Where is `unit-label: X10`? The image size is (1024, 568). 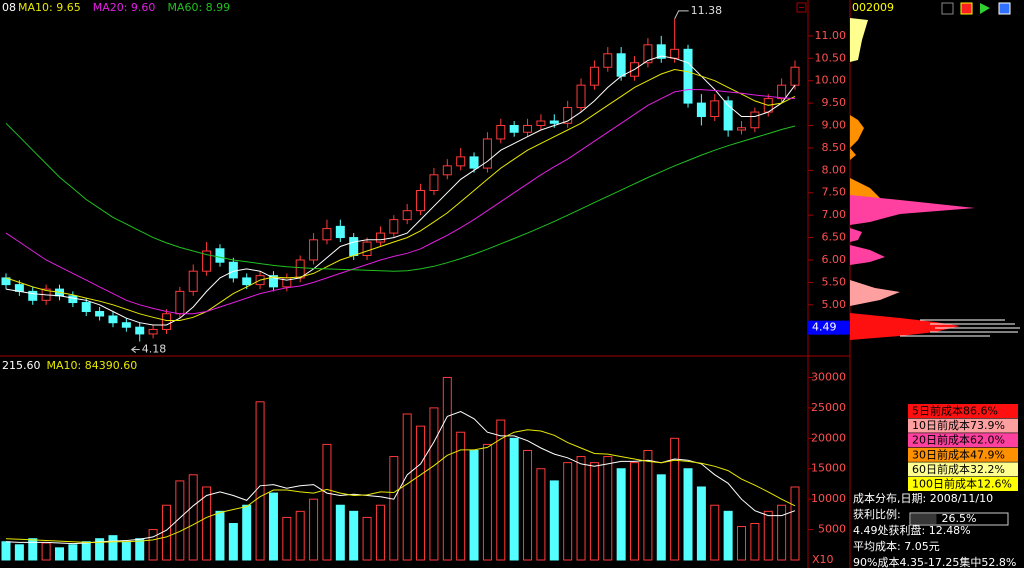 unit-label: X10 is located at coordinates (823, 559).